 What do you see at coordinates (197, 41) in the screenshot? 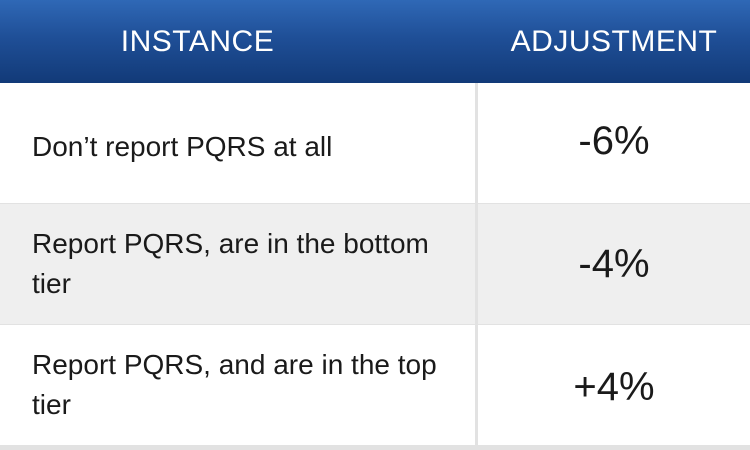
I see `column-header-instance: INSTANCE` at bounding box center [197, 41].